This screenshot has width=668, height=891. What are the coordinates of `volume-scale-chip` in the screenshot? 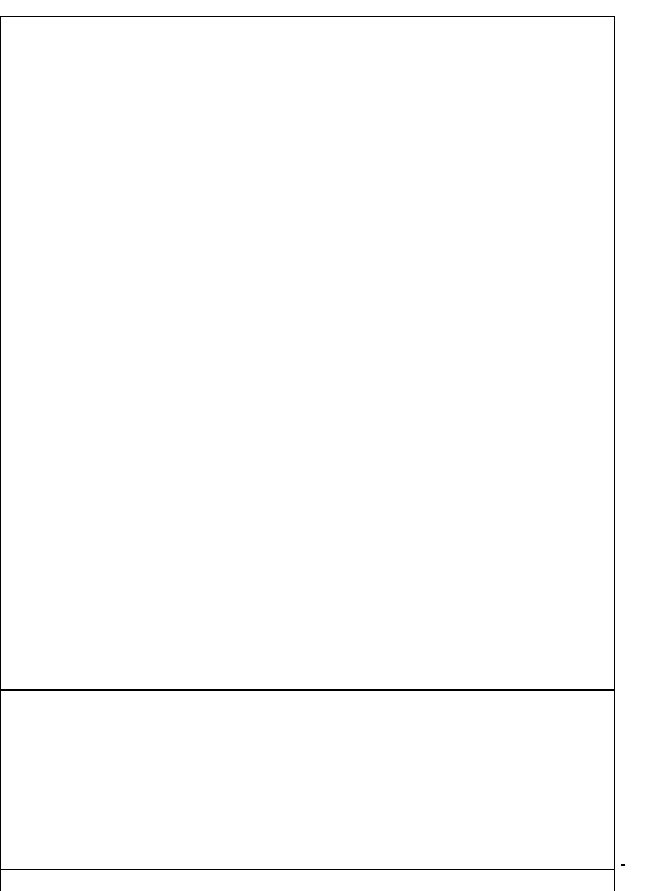 It's located at (623, 865).